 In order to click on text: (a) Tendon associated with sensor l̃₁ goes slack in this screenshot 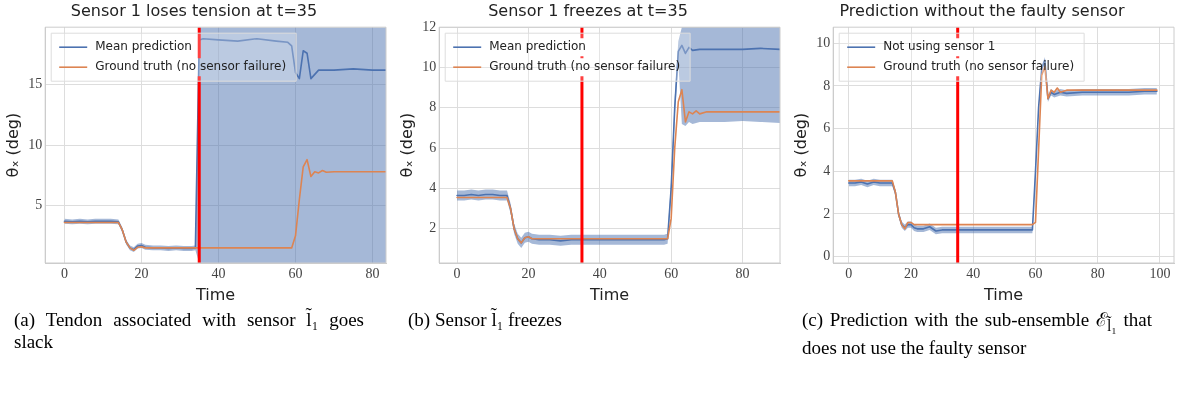, I will do `click(189, 330)`.